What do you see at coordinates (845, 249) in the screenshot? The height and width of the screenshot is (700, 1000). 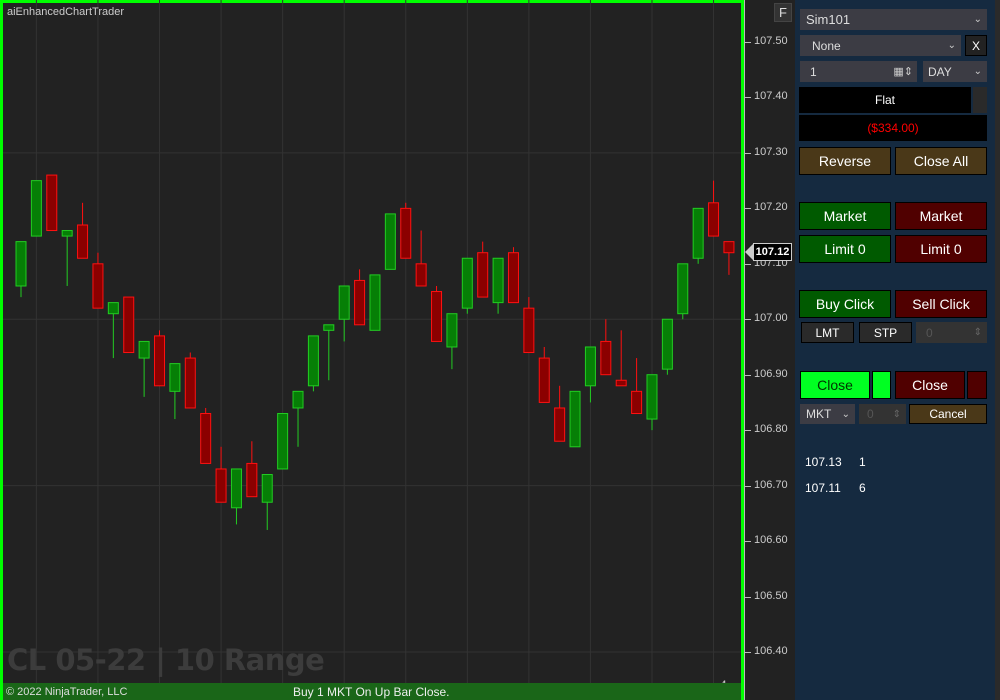 I see `buy-limit-button: Limit 0` at bounding box center [845, 249].